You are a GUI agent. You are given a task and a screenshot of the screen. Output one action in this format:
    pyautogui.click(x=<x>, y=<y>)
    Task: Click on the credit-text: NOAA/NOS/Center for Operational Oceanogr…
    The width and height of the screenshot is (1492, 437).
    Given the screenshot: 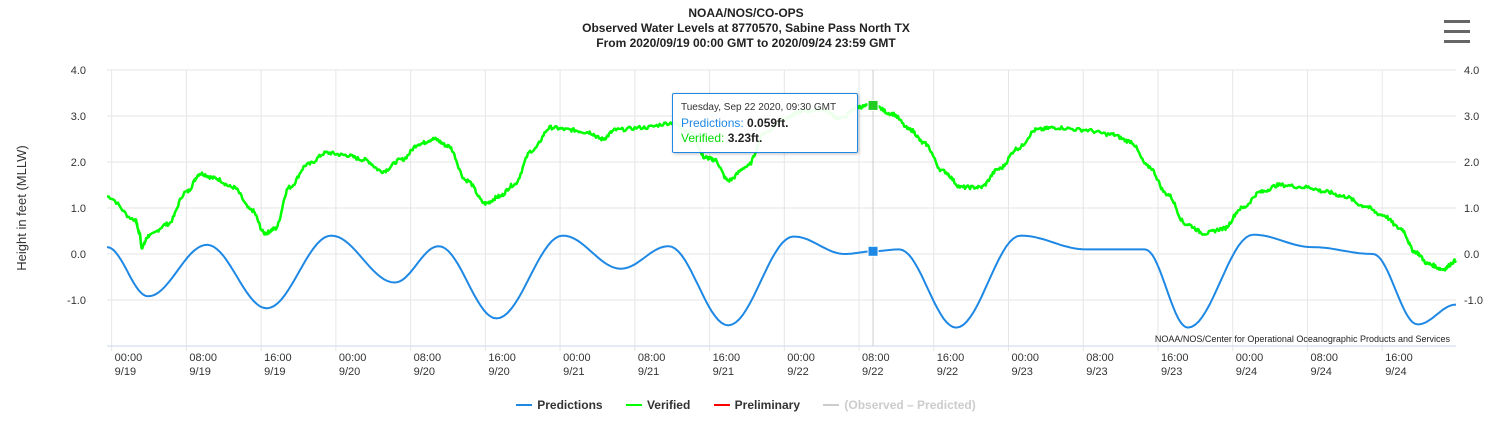 What is the action you would take?
    pyautogui.click(x=1303, y=339)
    